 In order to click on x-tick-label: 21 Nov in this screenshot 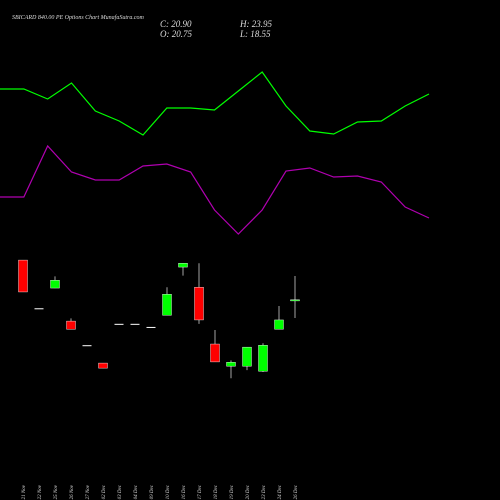, I will do `click(24, 491)`.